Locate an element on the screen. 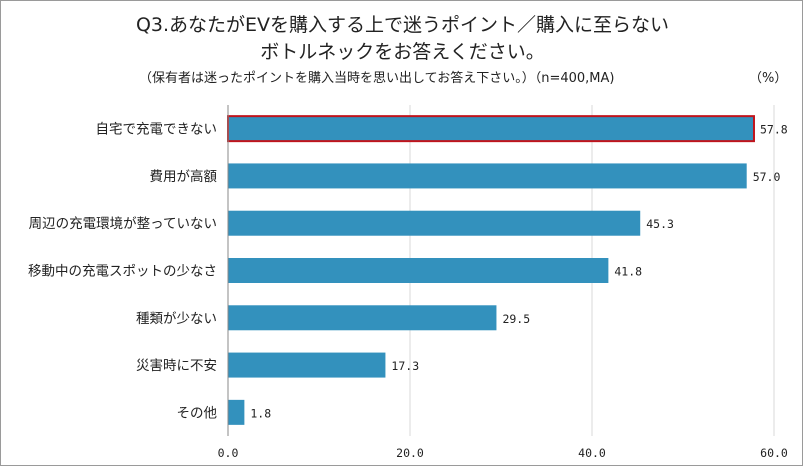 This screenshot has height=467, width=803. category-label: 費用が高額 is located at coordinates (184, 176).